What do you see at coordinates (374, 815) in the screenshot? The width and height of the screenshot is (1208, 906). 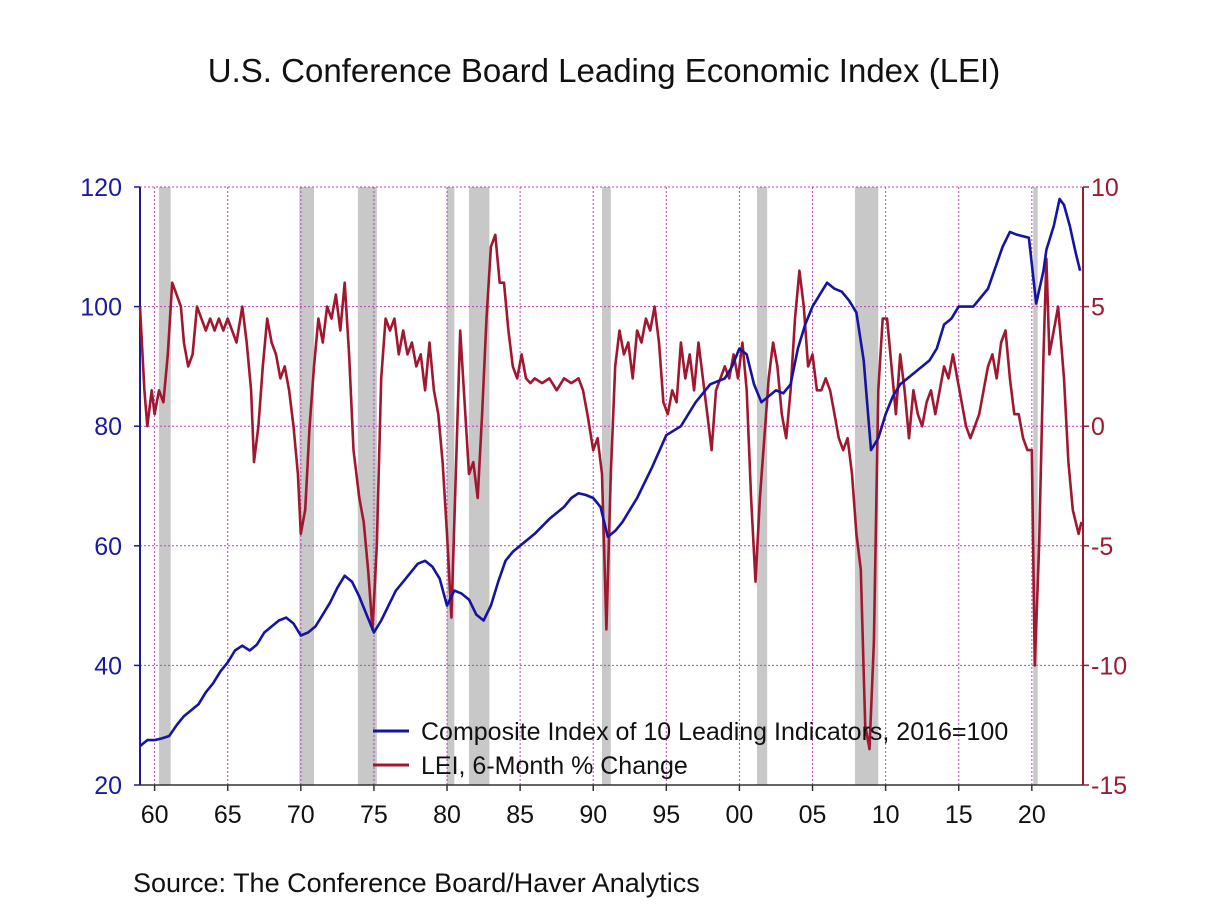 I see `x-tick-label: 75` at bounding box center [374, 815].